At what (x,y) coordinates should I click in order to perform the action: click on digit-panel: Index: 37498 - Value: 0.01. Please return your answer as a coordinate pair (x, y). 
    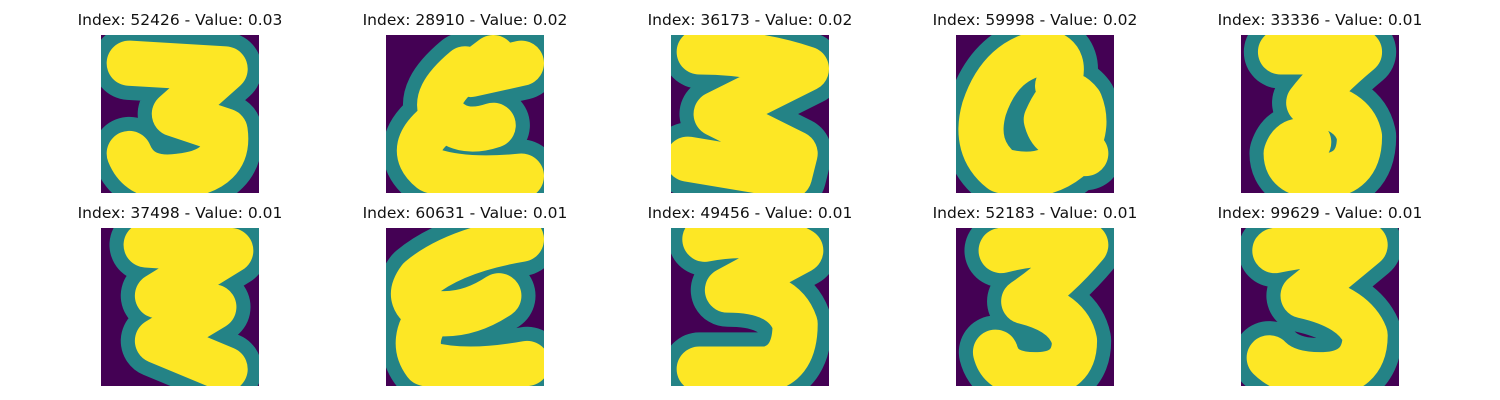
    Looking at the image, I should click on (180, 299).